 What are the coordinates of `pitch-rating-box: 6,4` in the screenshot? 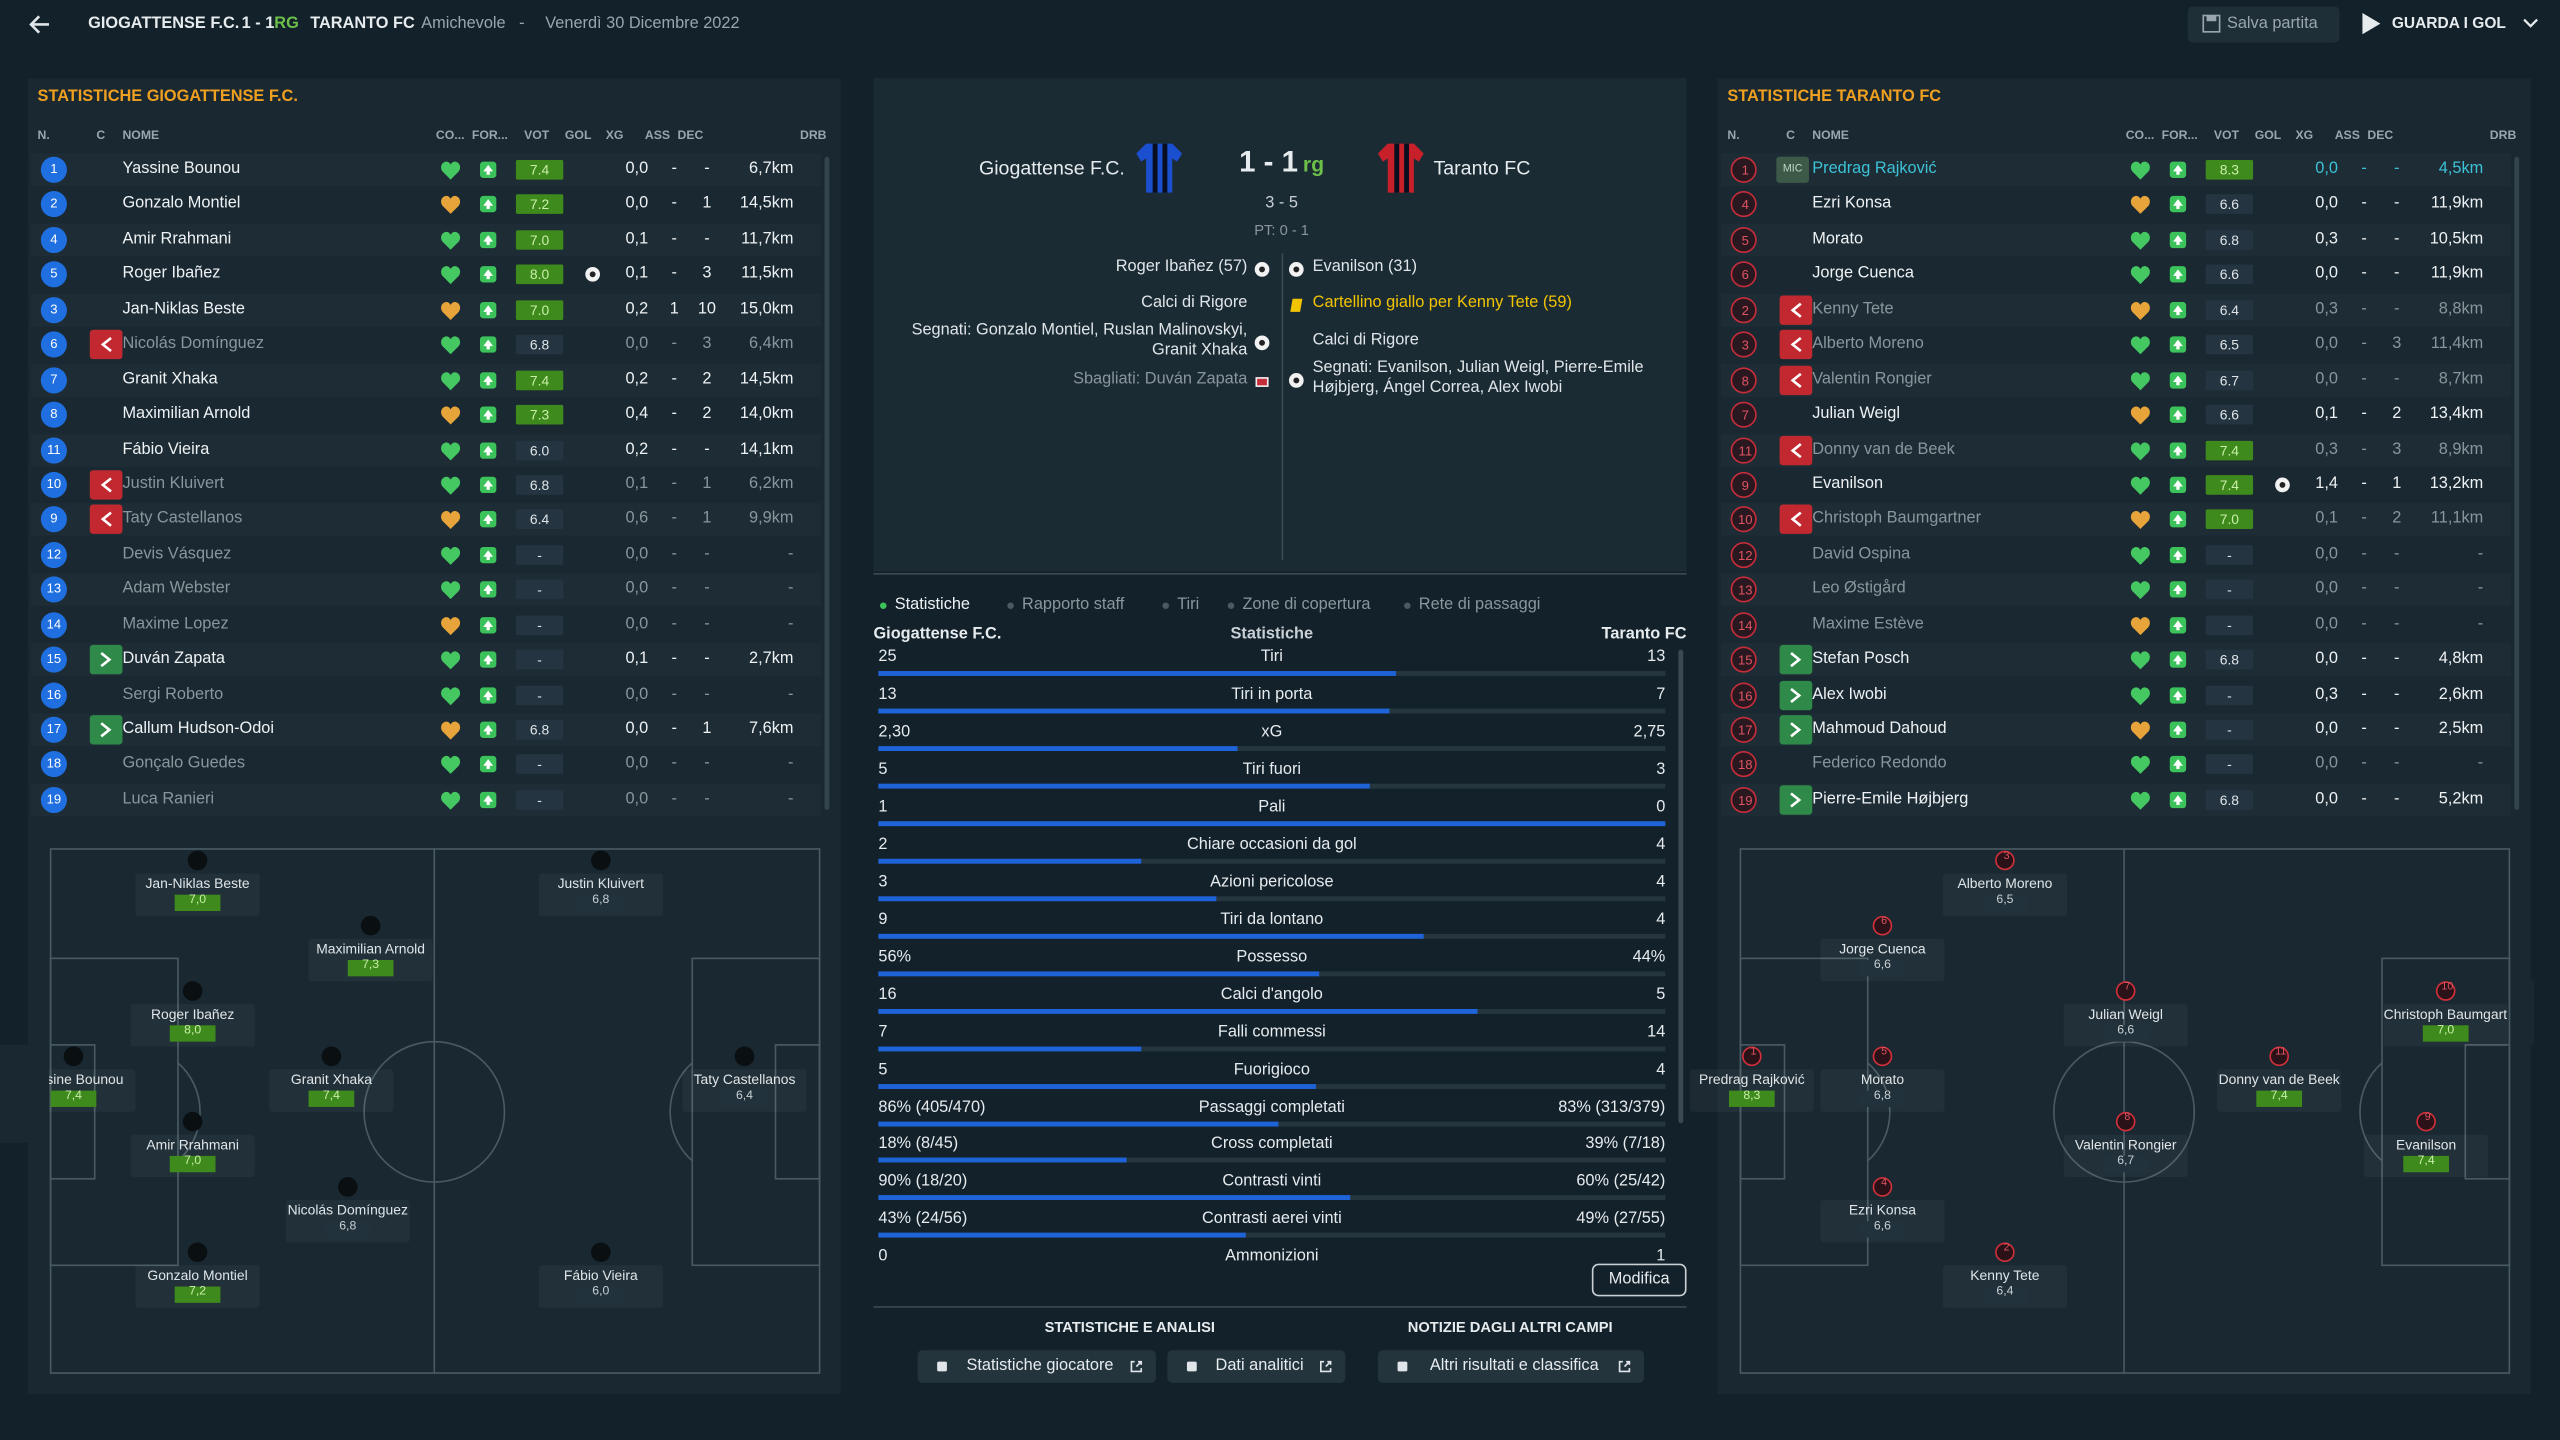 It's located at (2005, 1293).